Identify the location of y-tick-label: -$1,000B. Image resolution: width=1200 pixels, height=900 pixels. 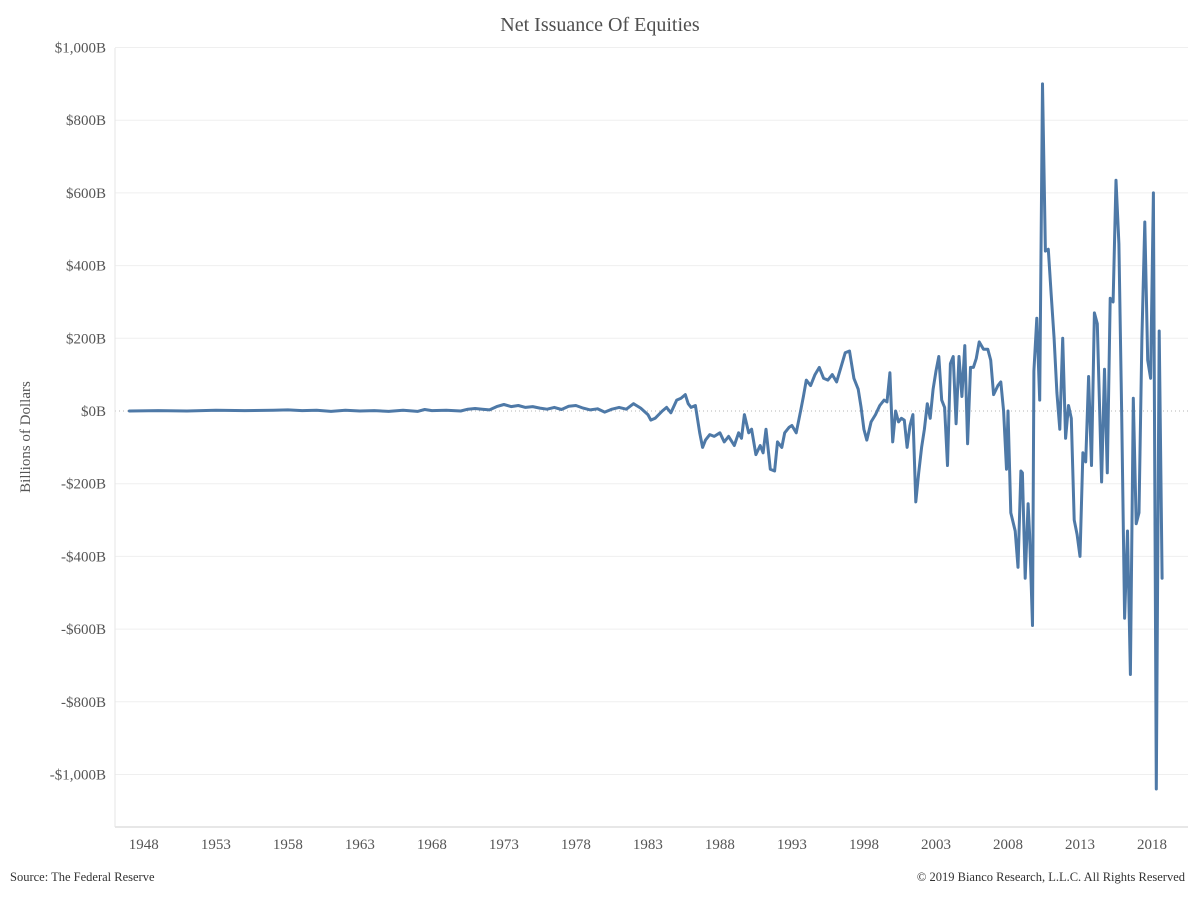
(78, 776).